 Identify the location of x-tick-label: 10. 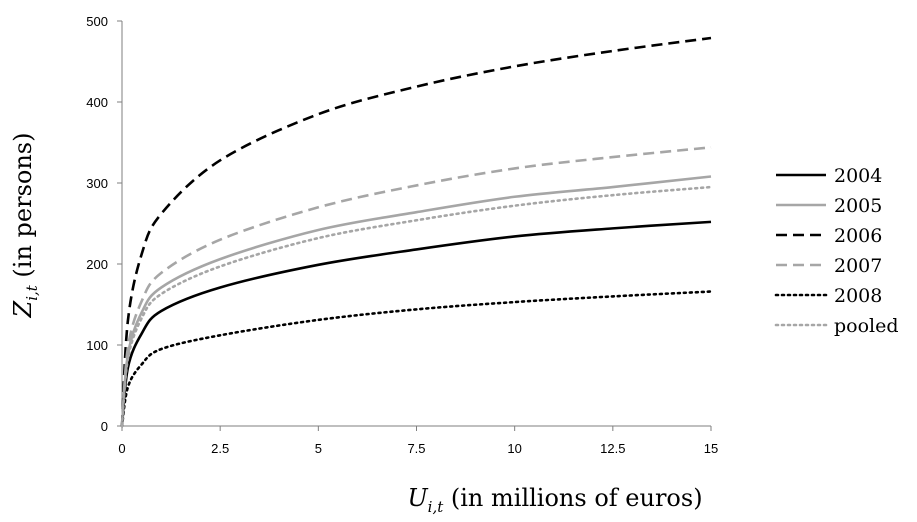
(514, 448).